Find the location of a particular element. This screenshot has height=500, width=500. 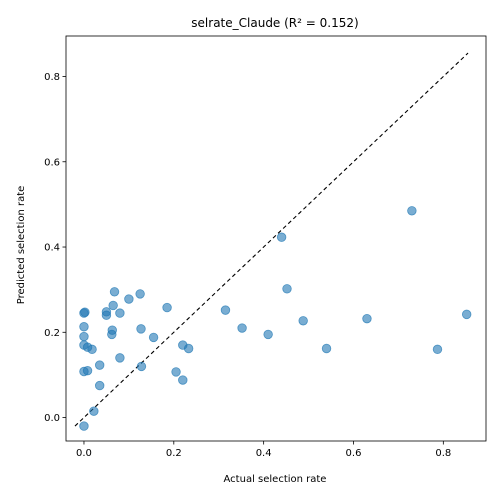

x-tick-label: 0.6 is located at coordinates (354, 453).